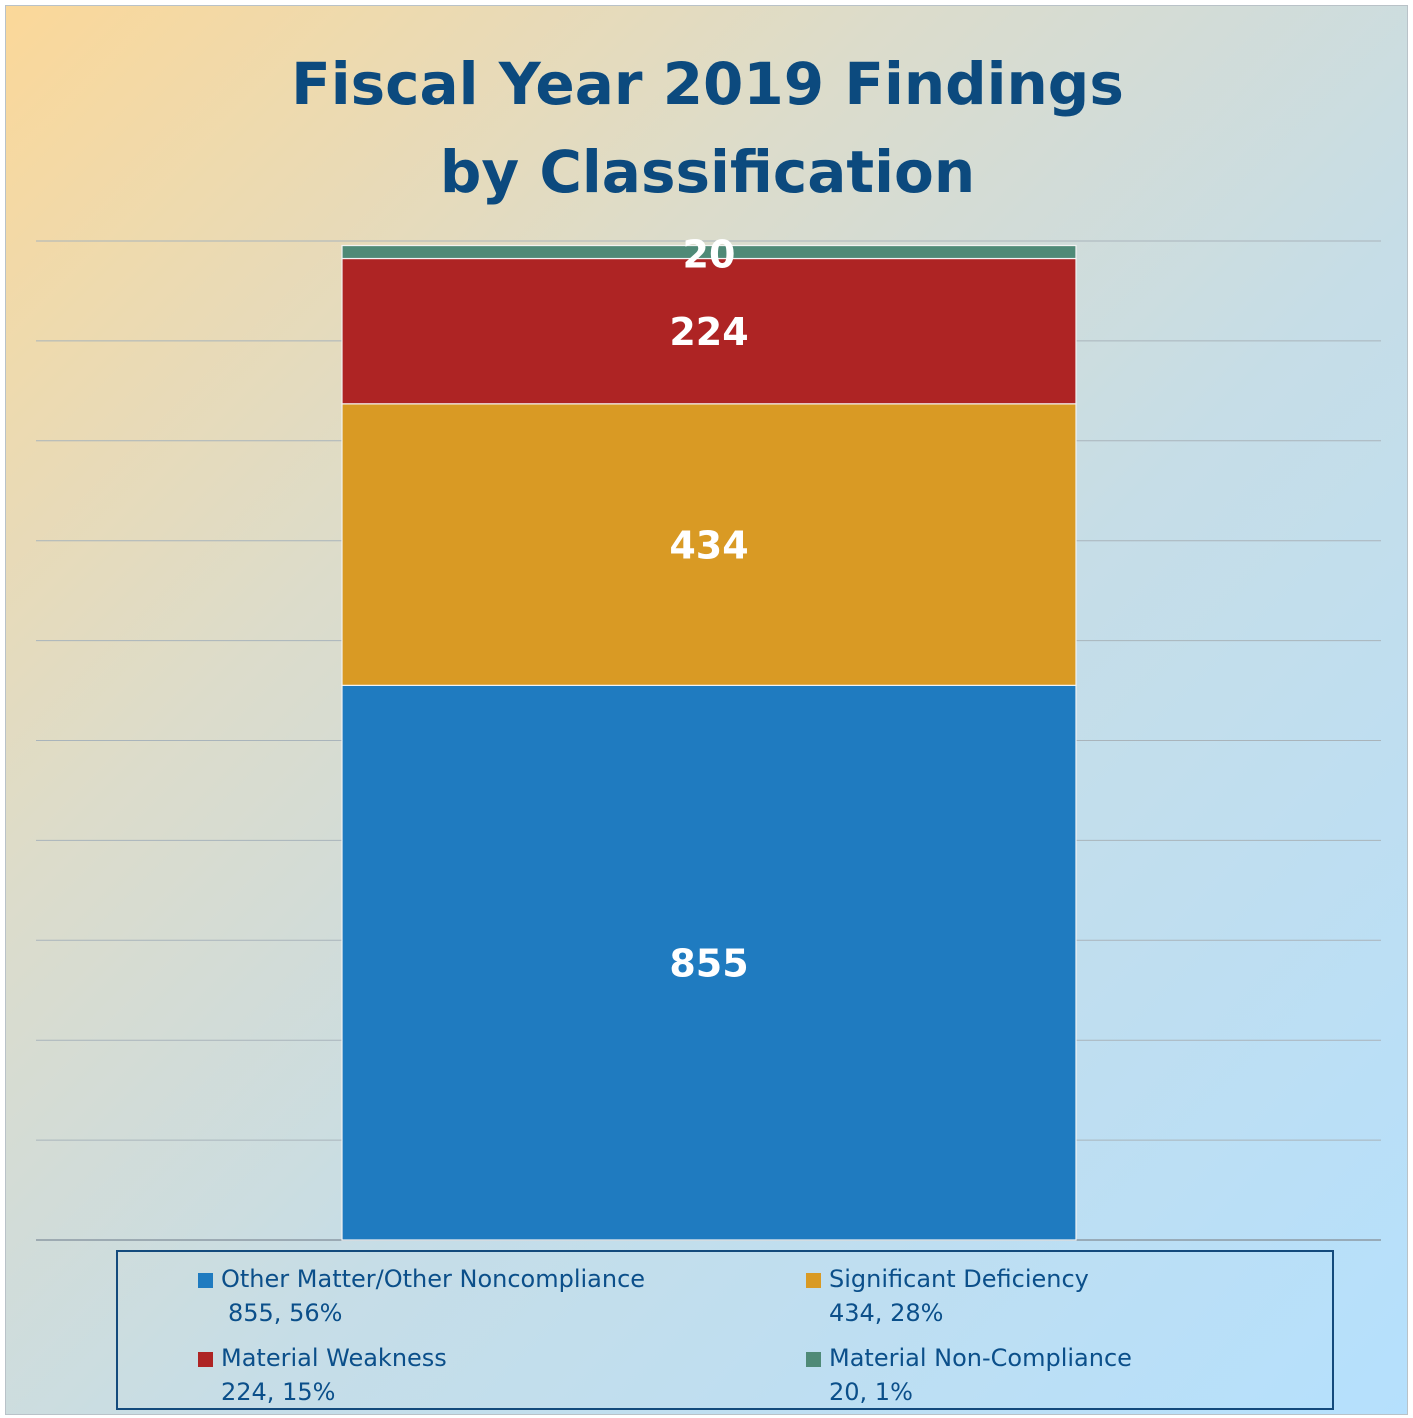  What do you see at coordinates (285, 1313) in the screenshot?
I see `legend-value: 855, 56%` at bounding box center [285, 1313].